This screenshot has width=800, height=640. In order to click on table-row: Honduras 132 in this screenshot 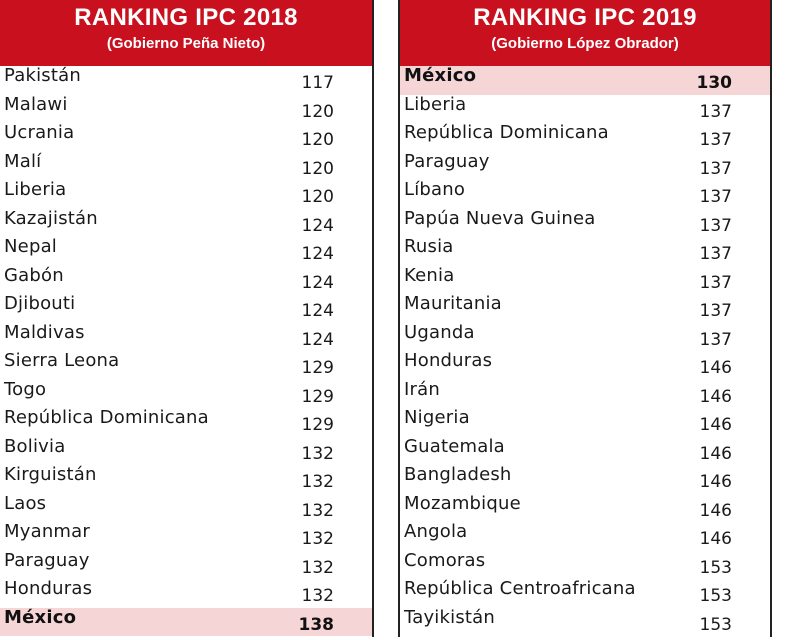, I will do `click(186, 593)`.